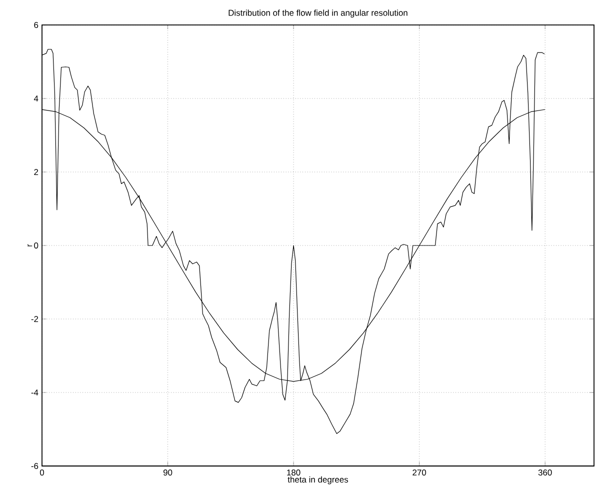 The image size is (597, 502). I want to click on y-tick-label: -2, so click(34, 319).